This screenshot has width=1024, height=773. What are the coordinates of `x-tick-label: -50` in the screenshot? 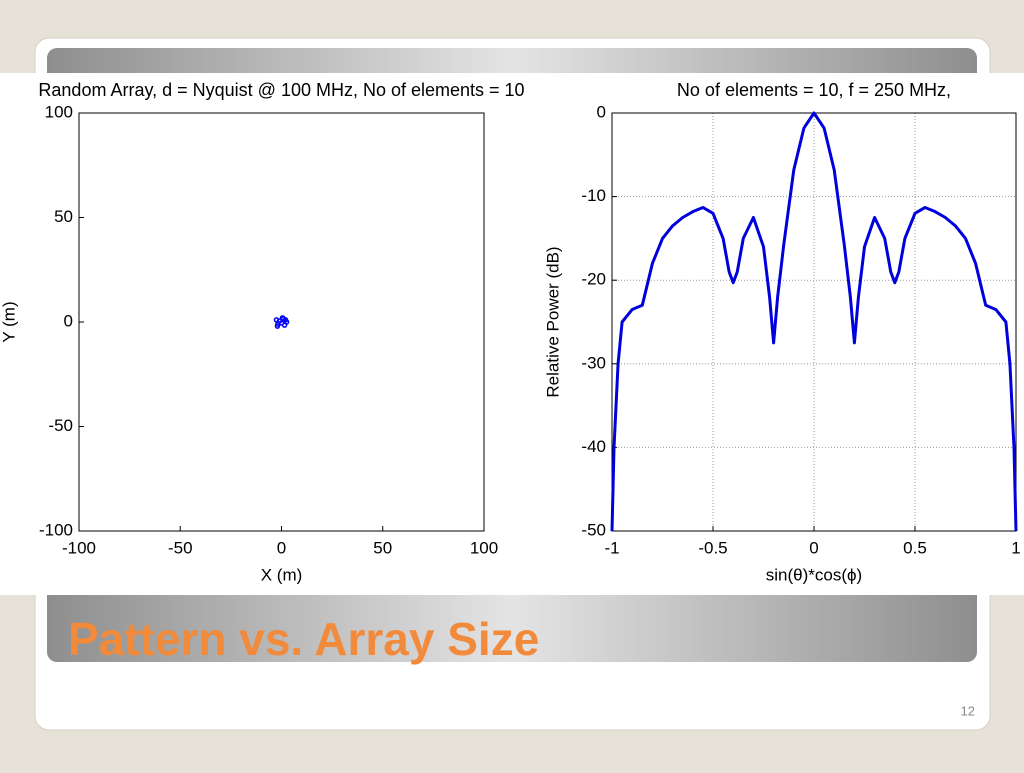 It's located at (180, 547).